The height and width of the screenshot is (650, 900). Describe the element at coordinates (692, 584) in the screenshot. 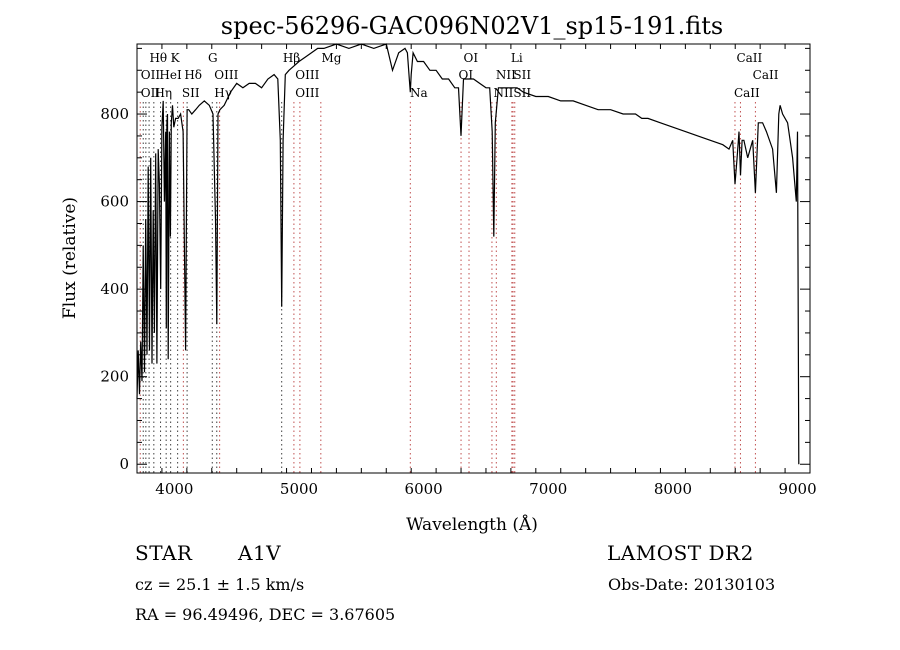

I see `obs-date: Obs-Date: 20130103` at that location.